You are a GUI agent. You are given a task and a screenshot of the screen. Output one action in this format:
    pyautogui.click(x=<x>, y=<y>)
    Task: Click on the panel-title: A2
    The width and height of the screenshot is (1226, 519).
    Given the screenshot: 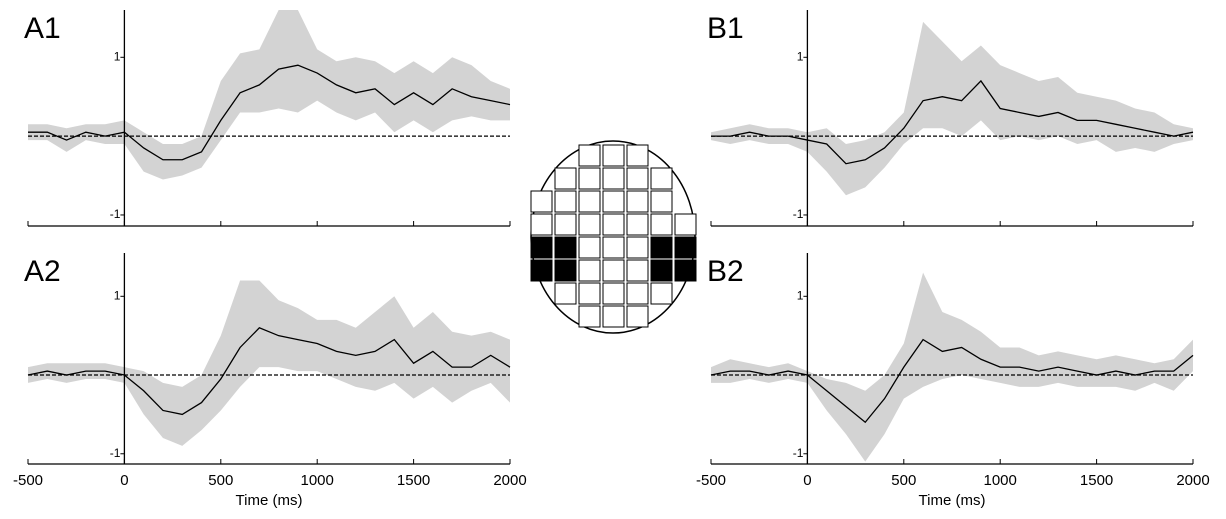 What is the action you would take?
    pyautogui.click(x=42, y=271)
    